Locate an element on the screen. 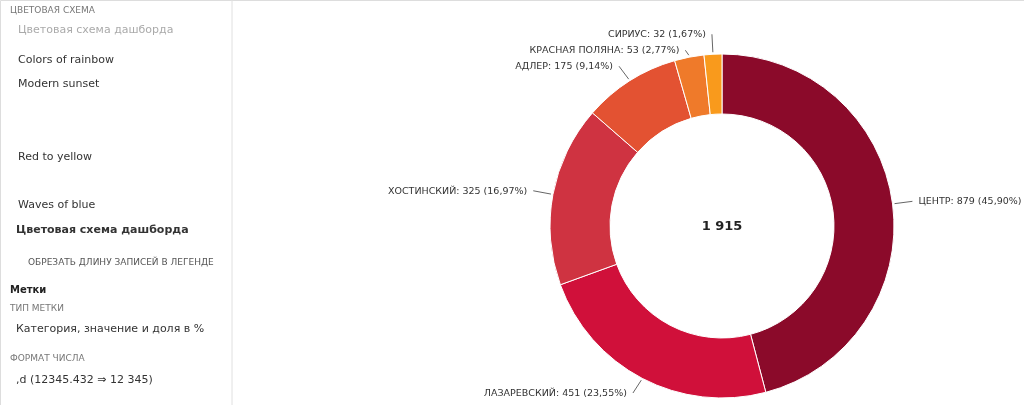 The height and width of the screenshot is (405, 1024). text: ТИП МЕТКИ is located at coordinates (36, 308).